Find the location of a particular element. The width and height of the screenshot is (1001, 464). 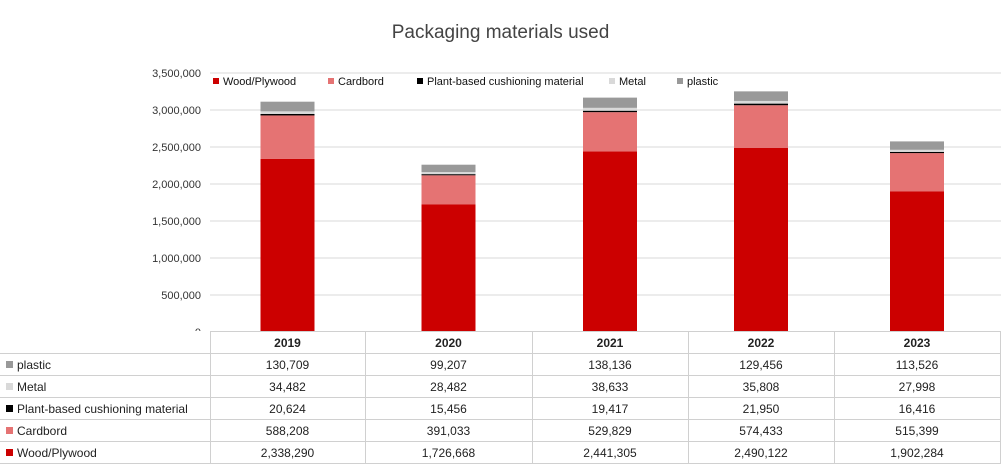

data-label: 1,902,284 is located at coordinates (917, 452).